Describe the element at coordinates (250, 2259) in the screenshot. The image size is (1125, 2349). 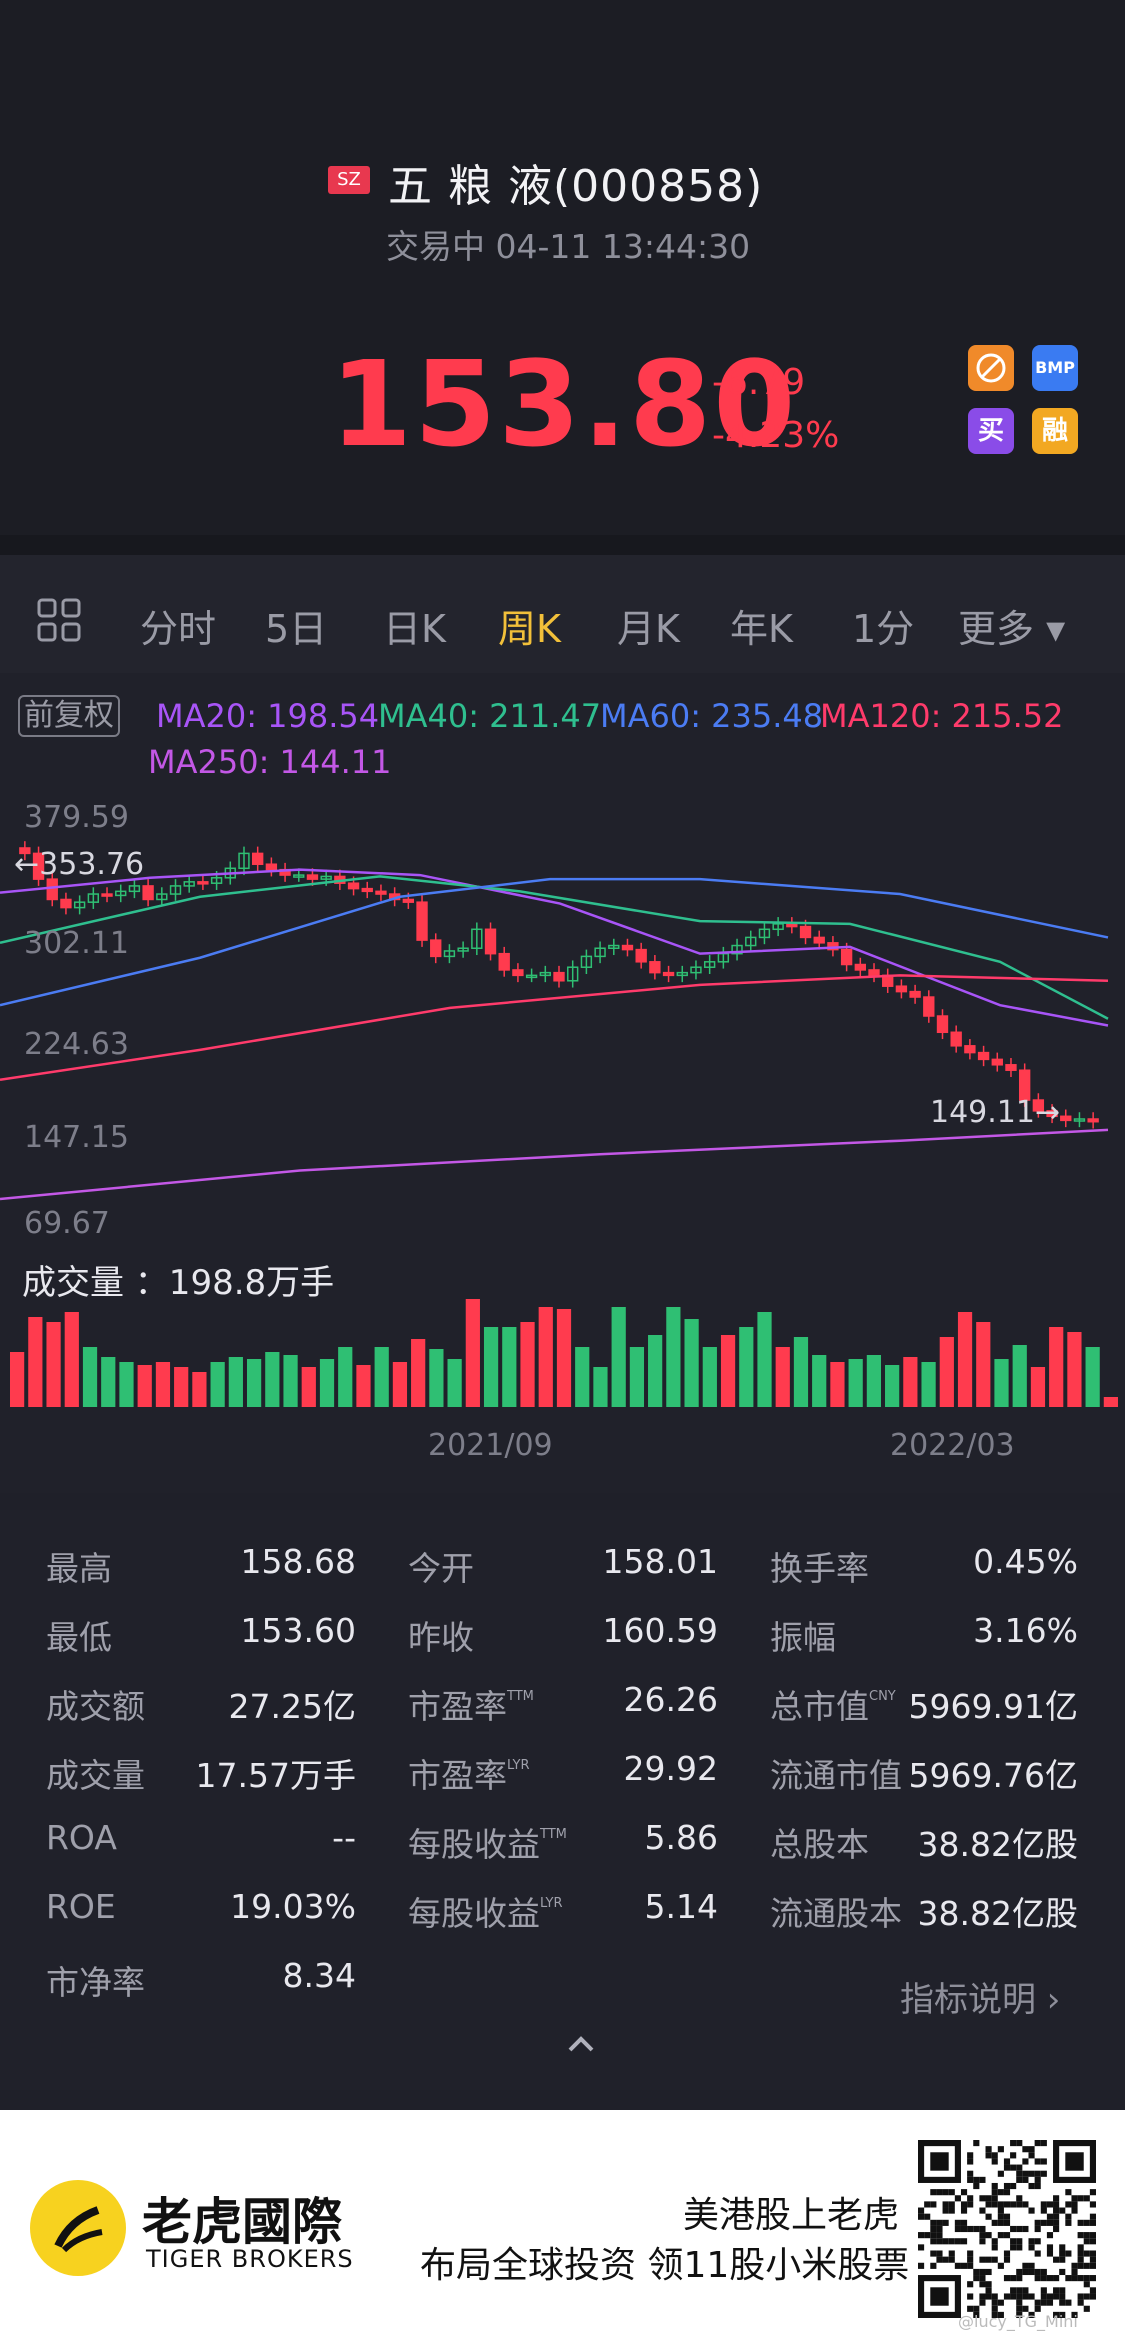
I see `brand-name-en: TIGER BROKERS` at that location.